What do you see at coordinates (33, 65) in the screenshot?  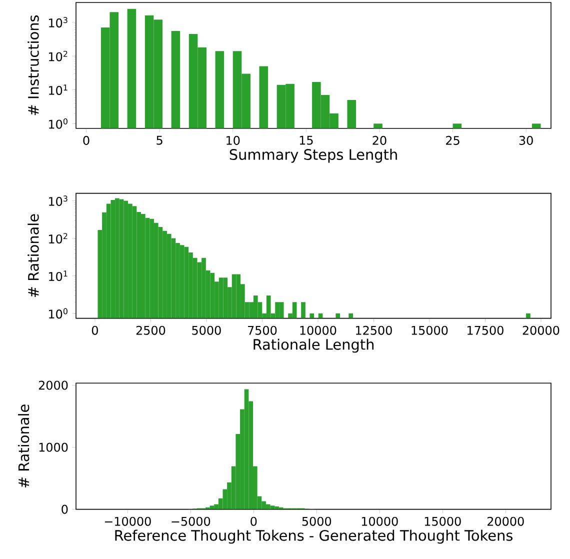 I see `y-axis-title: # Instructions` at bounding box center [33, 65].